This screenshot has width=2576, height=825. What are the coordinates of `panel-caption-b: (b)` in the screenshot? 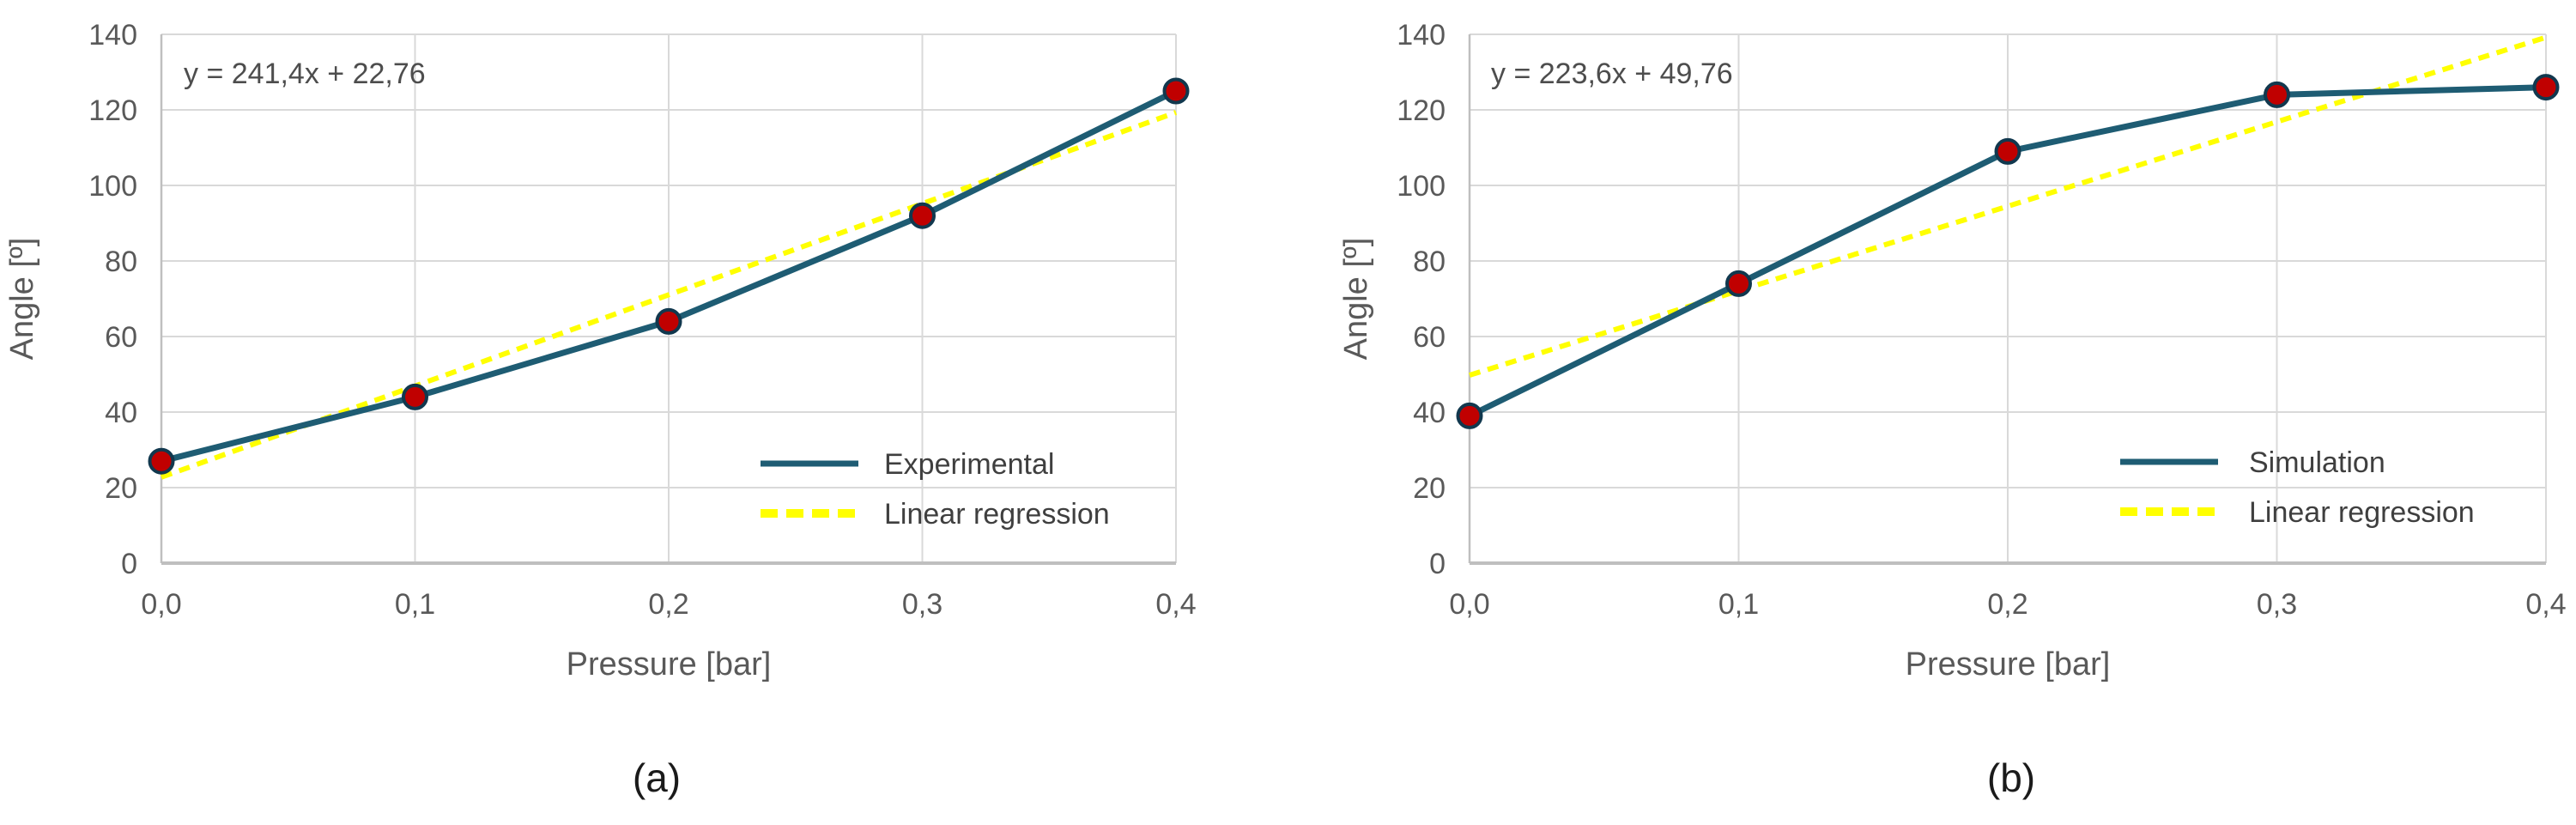 It's located at (2011, 777).